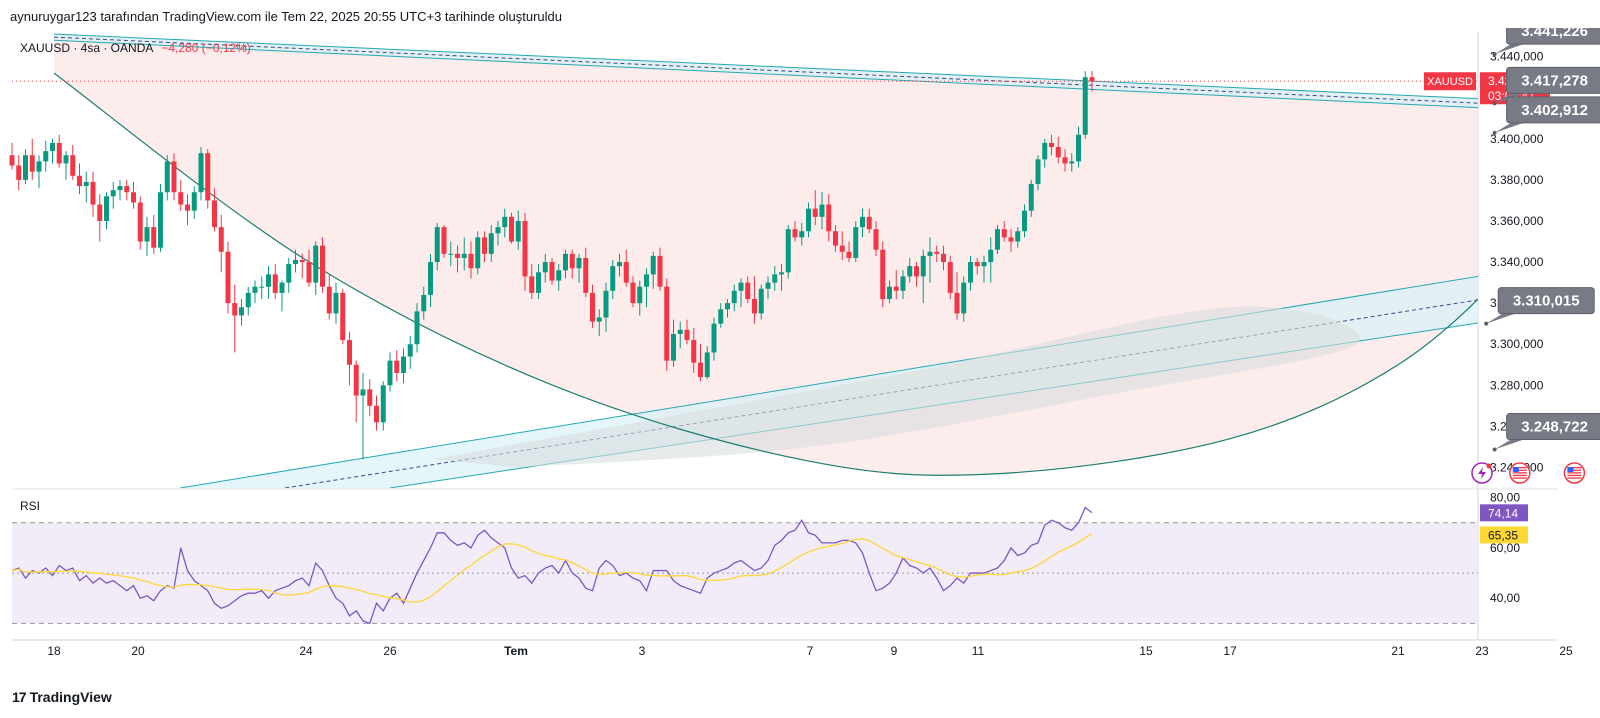 This screenshot has height=718, width=1600. I want to click on price-tick-label: 3.380,000, so click(1517, 180).